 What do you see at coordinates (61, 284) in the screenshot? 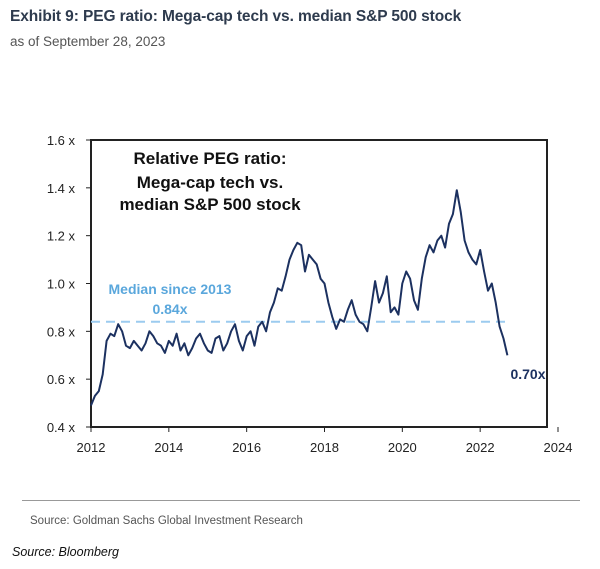
I see `y-tick-label: 1.0 x` at bounding box center [61, 284].